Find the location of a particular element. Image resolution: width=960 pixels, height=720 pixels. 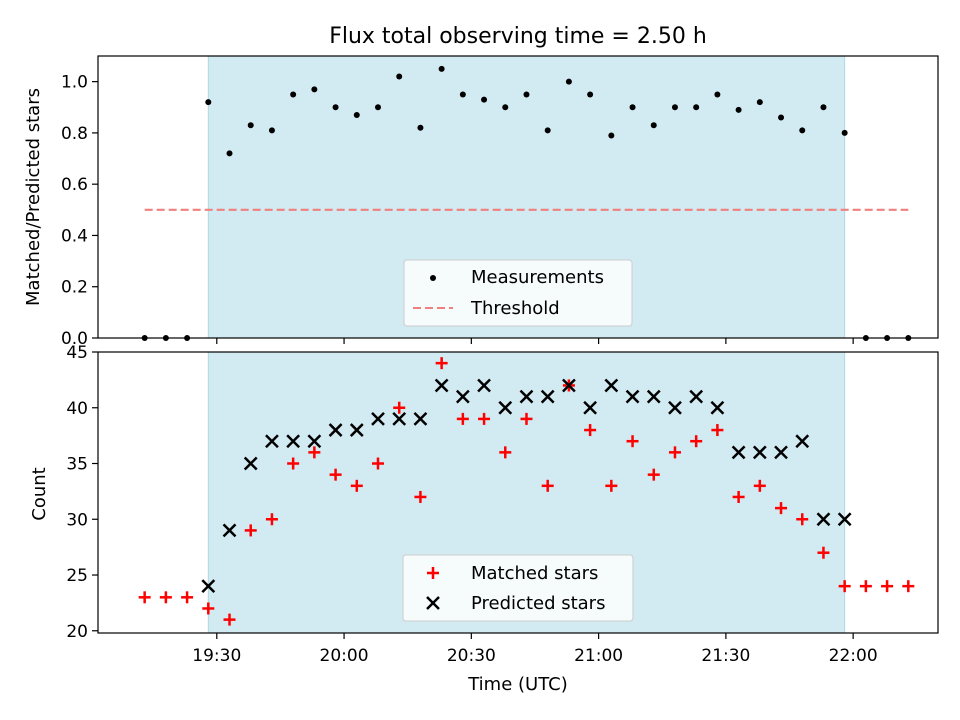

bottom-x-tick-label: 20:30 is located at coordinates (471, 656).